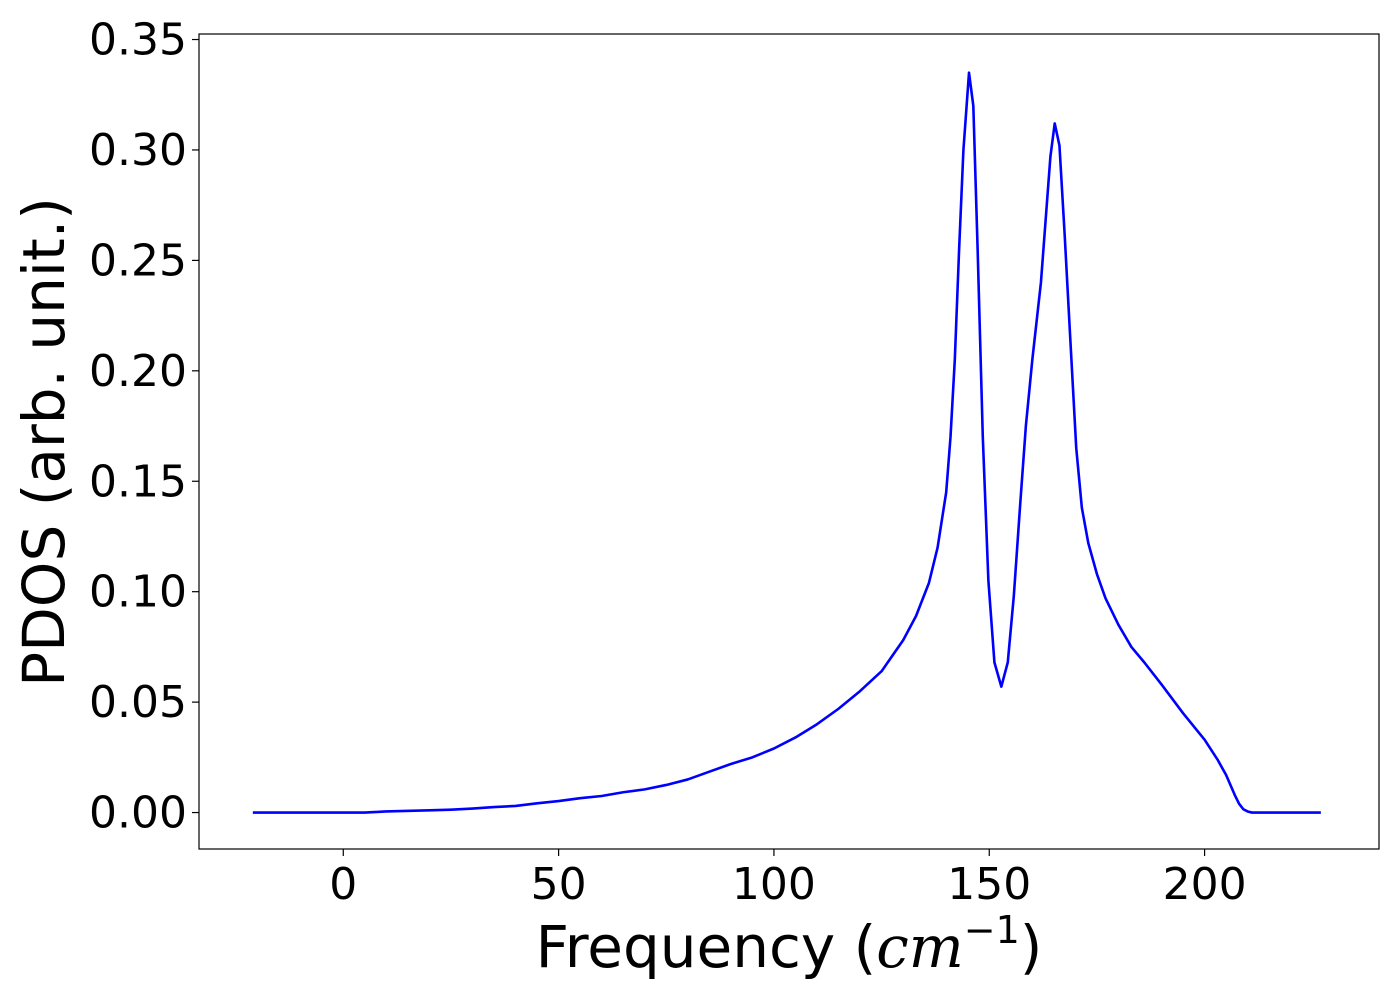 The image size is (1400, 1000). I want to click on y-tick-label: 0.35, so click(138, 40).